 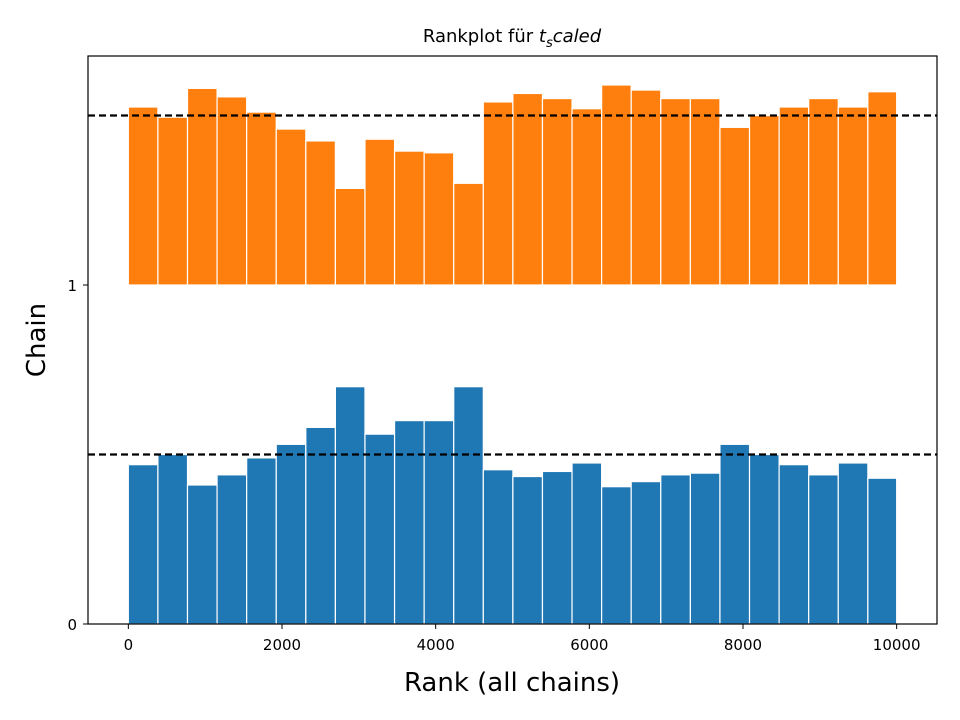 What do you see at coordinates (232, 191) in the screenshot?
I see `bar-chain1-bin3` at bounding box center [232, 191].